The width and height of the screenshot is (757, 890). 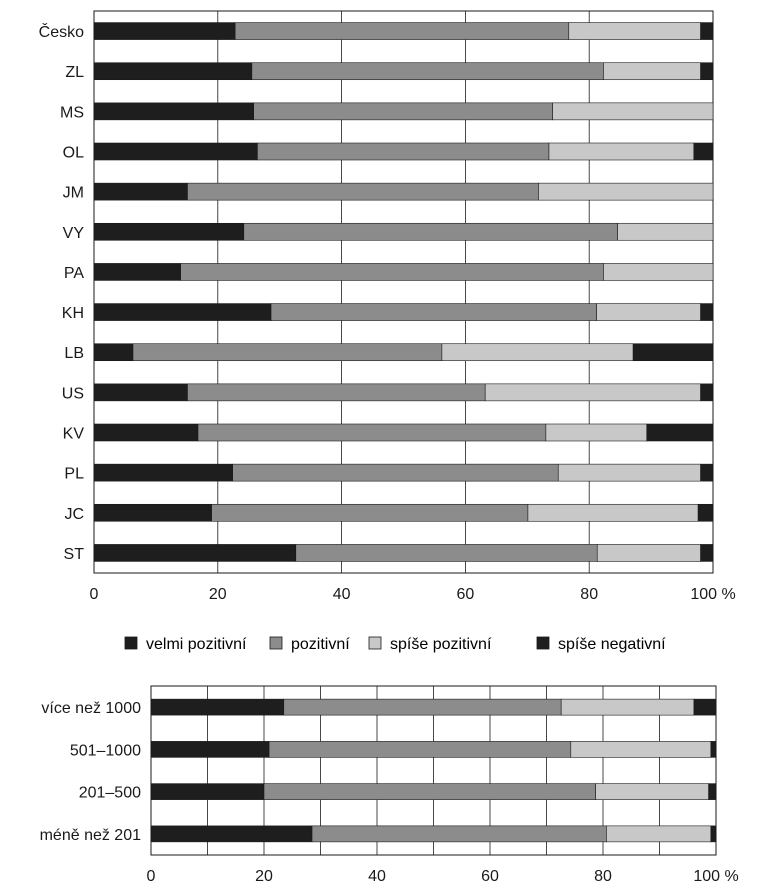 What do you see at coordinates (73, 313) in the screenshot?
I see `top-category-label: KH` at bounding box center [73, 313].